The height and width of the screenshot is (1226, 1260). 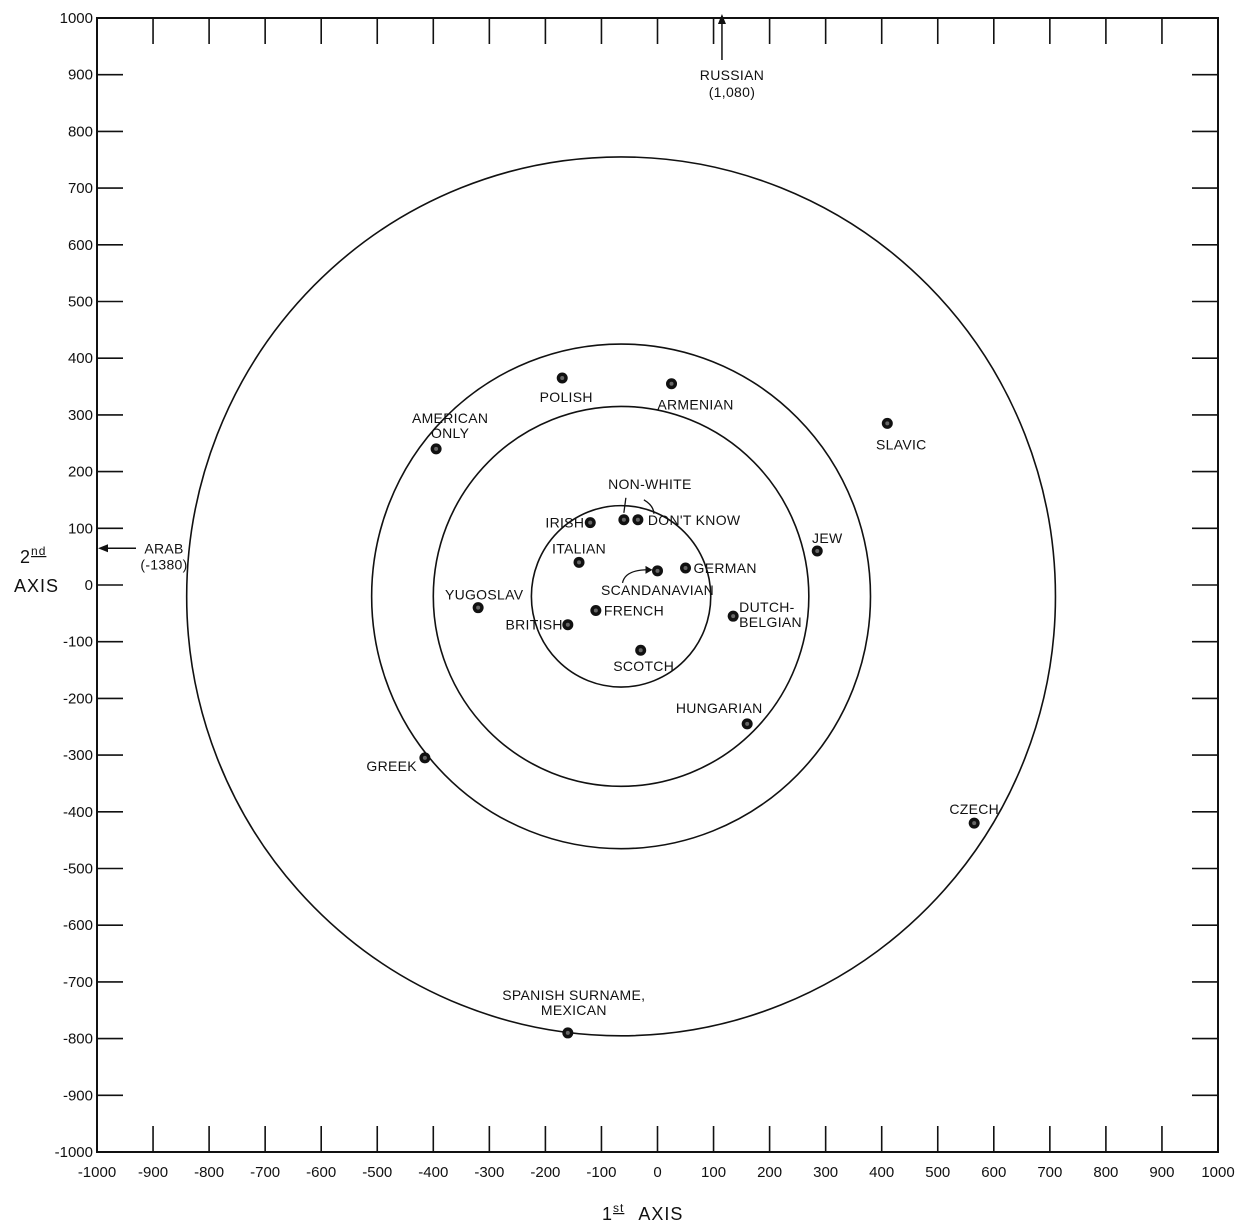 I want to click on point-label: NON-WHITE, so click(x=650, y=484).